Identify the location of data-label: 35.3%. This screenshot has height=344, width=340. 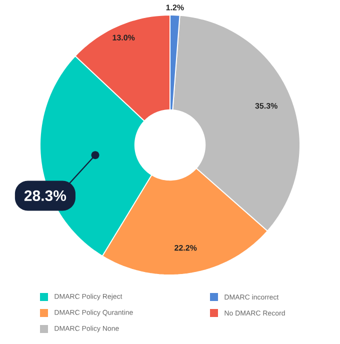
(266, 106).